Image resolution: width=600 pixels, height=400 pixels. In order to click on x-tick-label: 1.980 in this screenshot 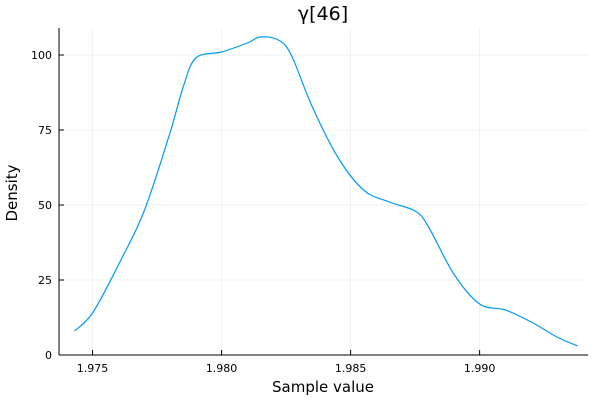, I will do `click(222, 368)`.